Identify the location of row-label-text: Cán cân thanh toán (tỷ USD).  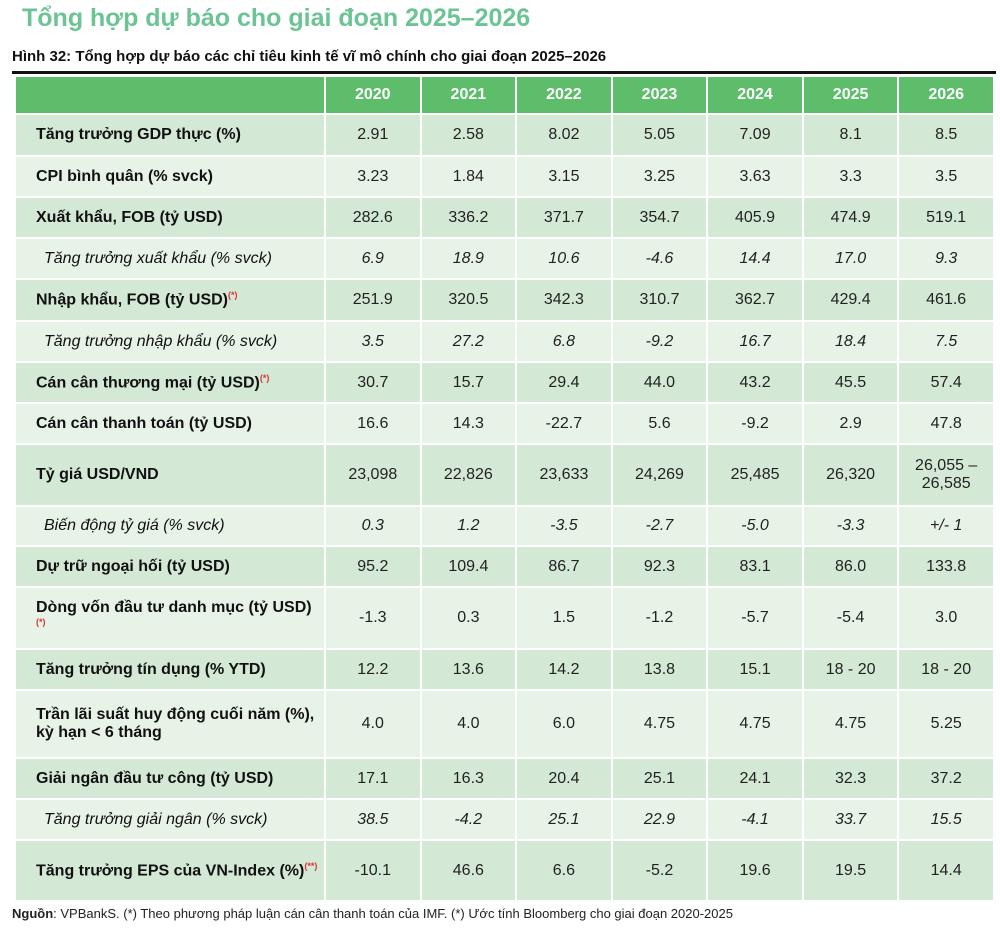
(144, 423).